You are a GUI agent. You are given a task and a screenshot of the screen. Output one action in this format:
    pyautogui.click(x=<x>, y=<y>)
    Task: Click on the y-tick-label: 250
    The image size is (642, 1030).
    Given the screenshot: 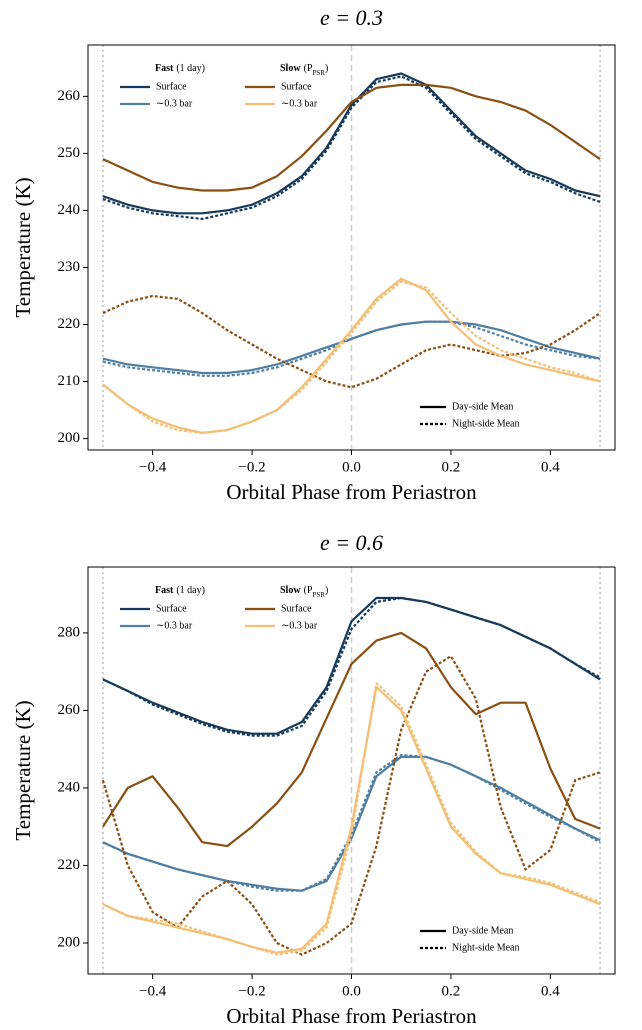 What is the action you would take?
    pyautogui.click(x=69, y=153)
    